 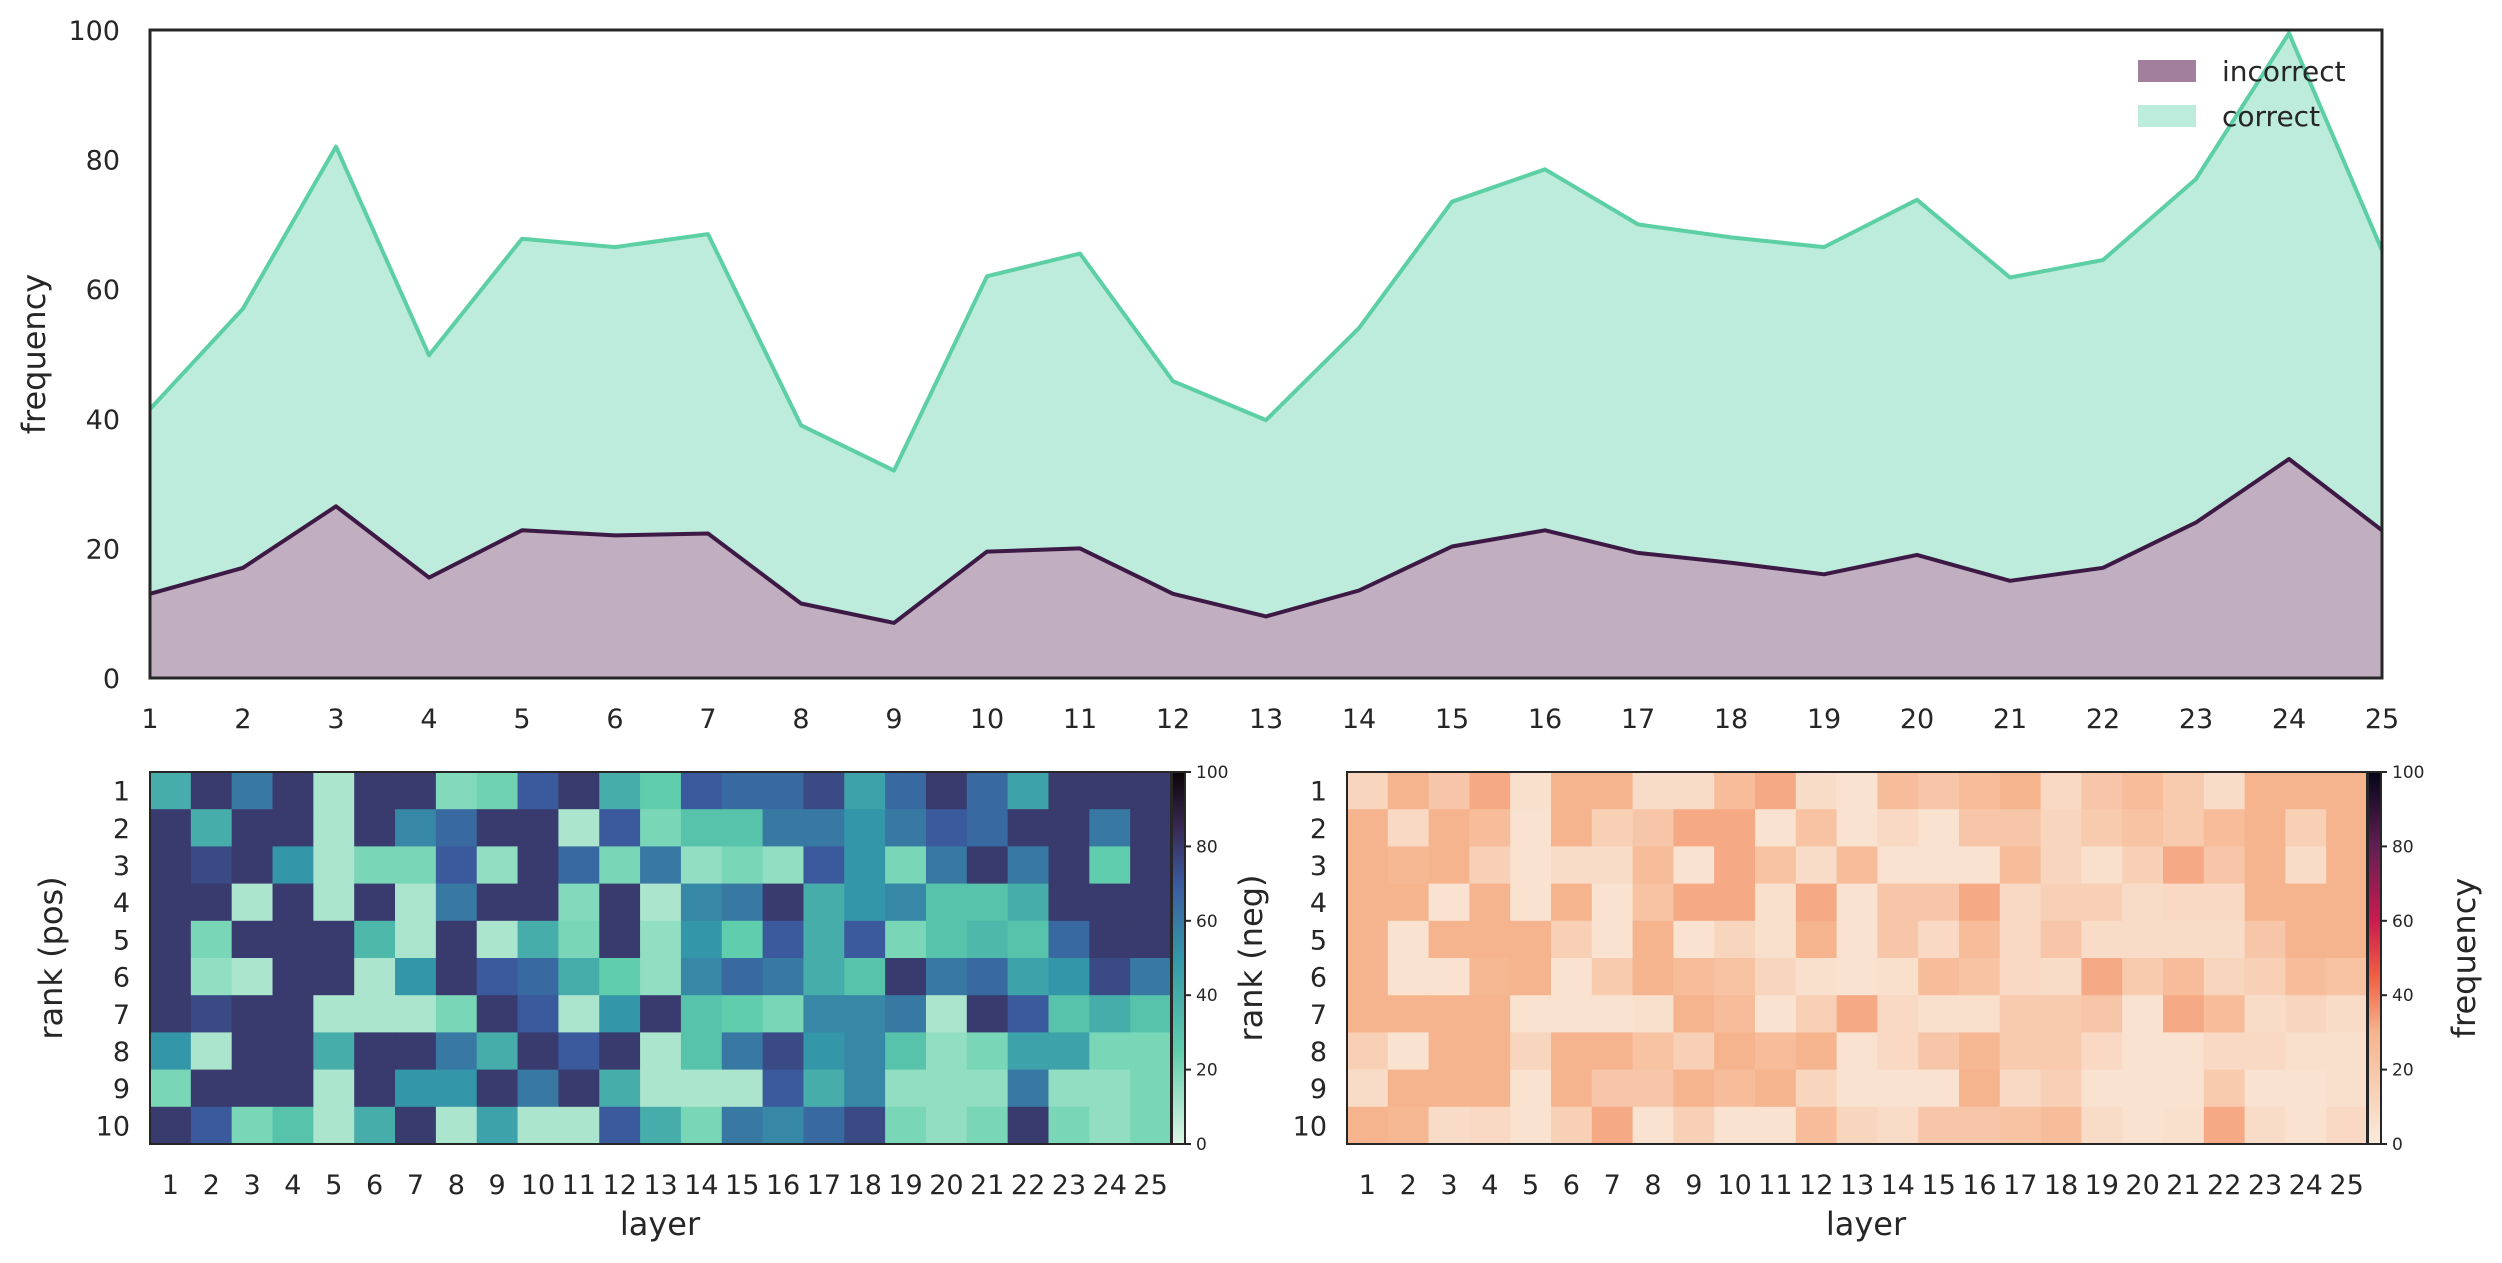 What do you see at coordinates (1367, 1185) in the screenshot?
I see `x-tick-label: 1` at bounding box center [1367, 1185].